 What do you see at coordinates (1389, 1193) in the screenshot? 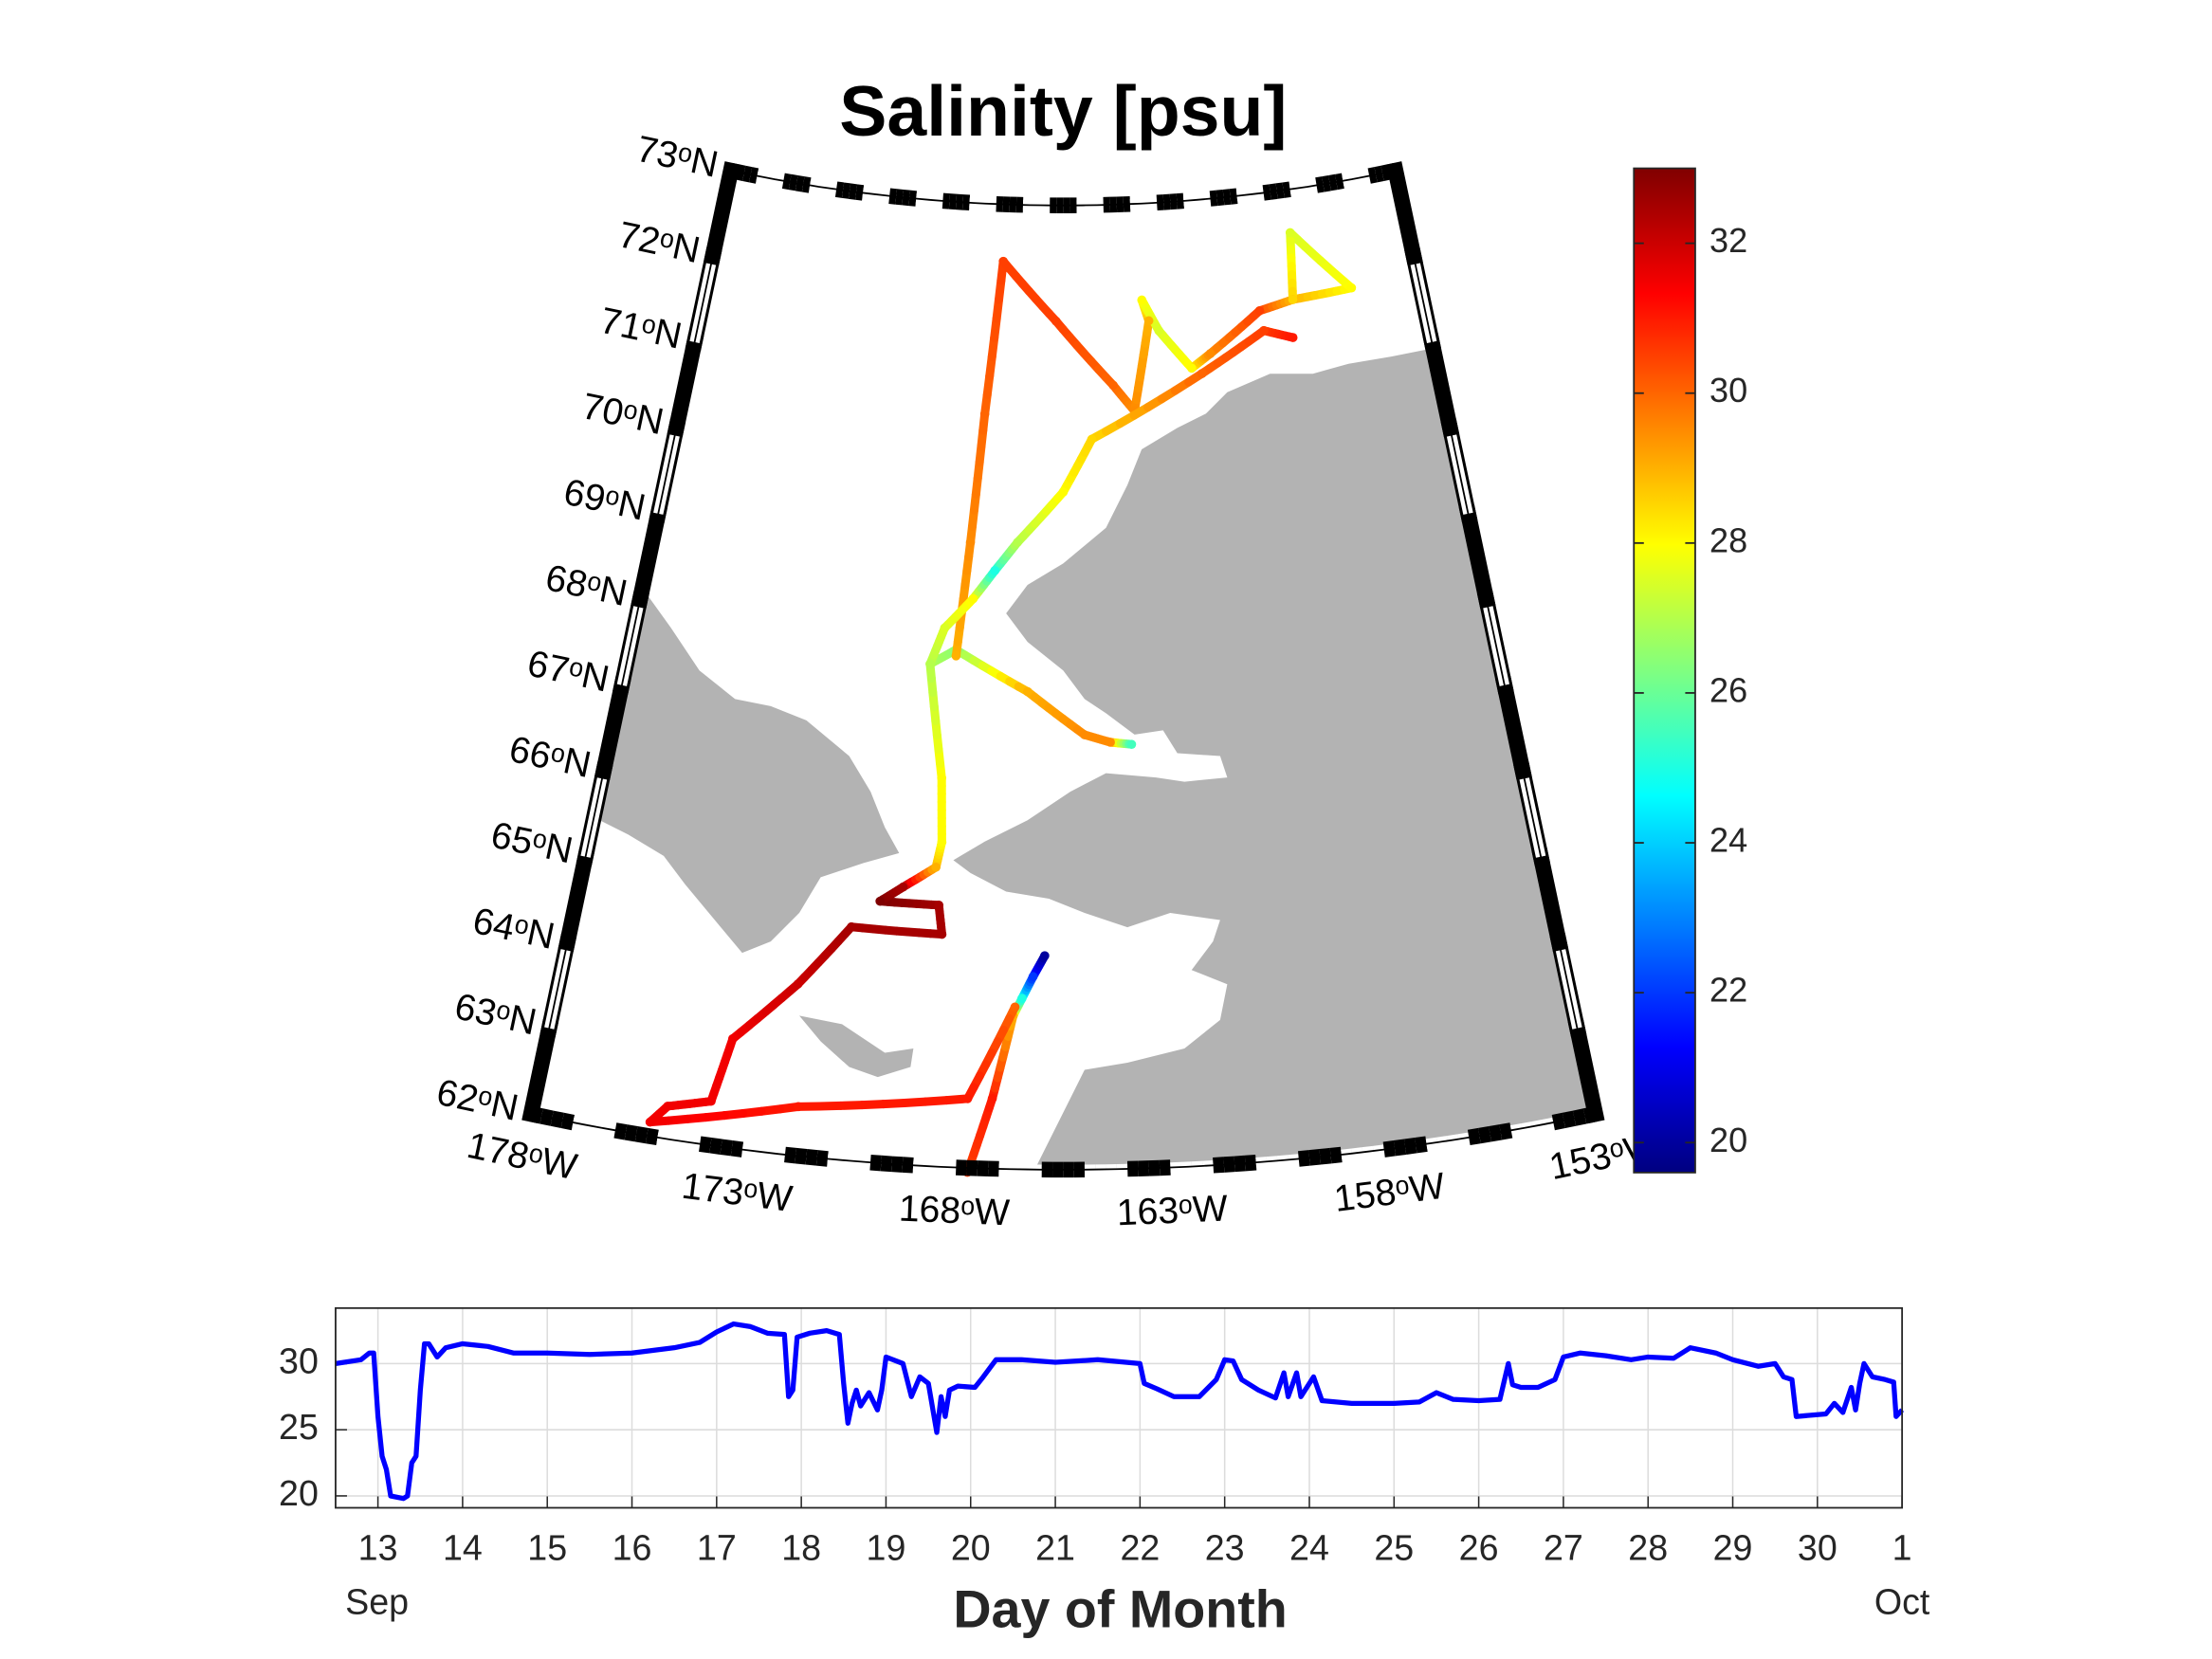
I see `lon-tick-label: 158ᵒW` at bounding box center [1389, 1193].